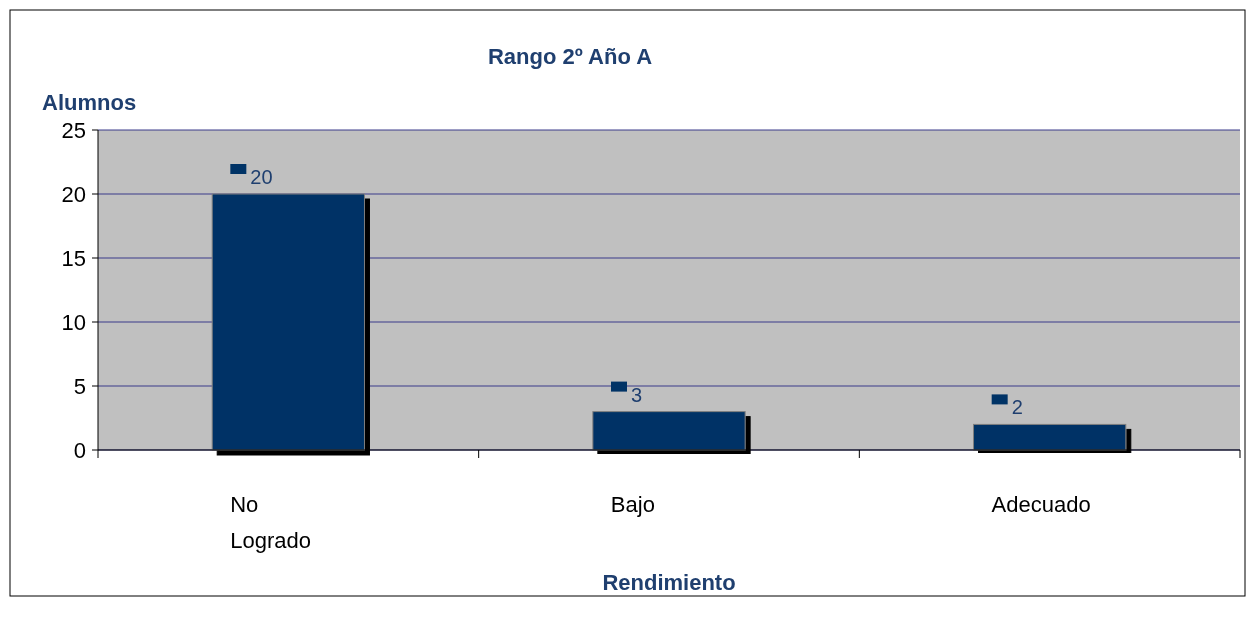 This screenshot has width=1249, height=624. What do you see at coordinates (570, 56) in the screenshot?
I see `chart-title: Rango 2º Año A` at bounding box center [570, 56].